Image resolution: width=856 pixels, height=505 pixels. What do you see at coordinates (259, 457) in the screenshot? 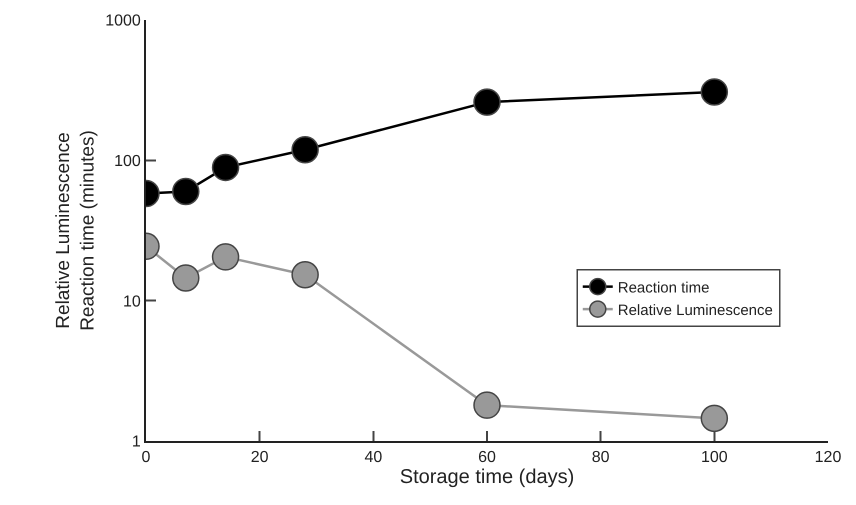
I see `x-tick-label: 20` at bounding box center [259, 457].